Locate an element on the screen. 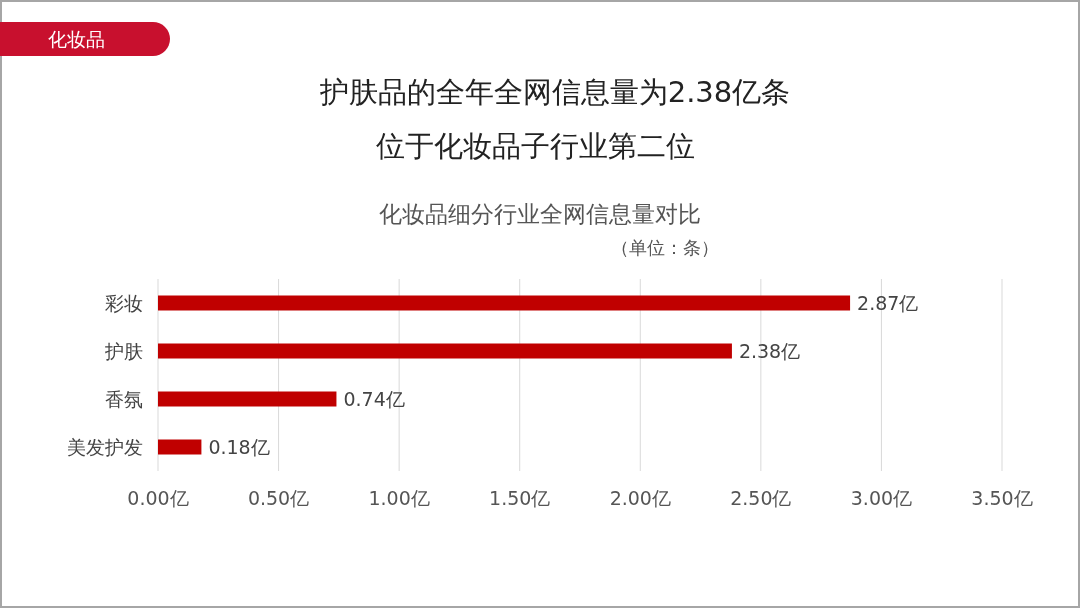 The height and width of the screenshot is (608, 1080). x-tick-label: 2.50亿 is located at coordinates (761, 498).